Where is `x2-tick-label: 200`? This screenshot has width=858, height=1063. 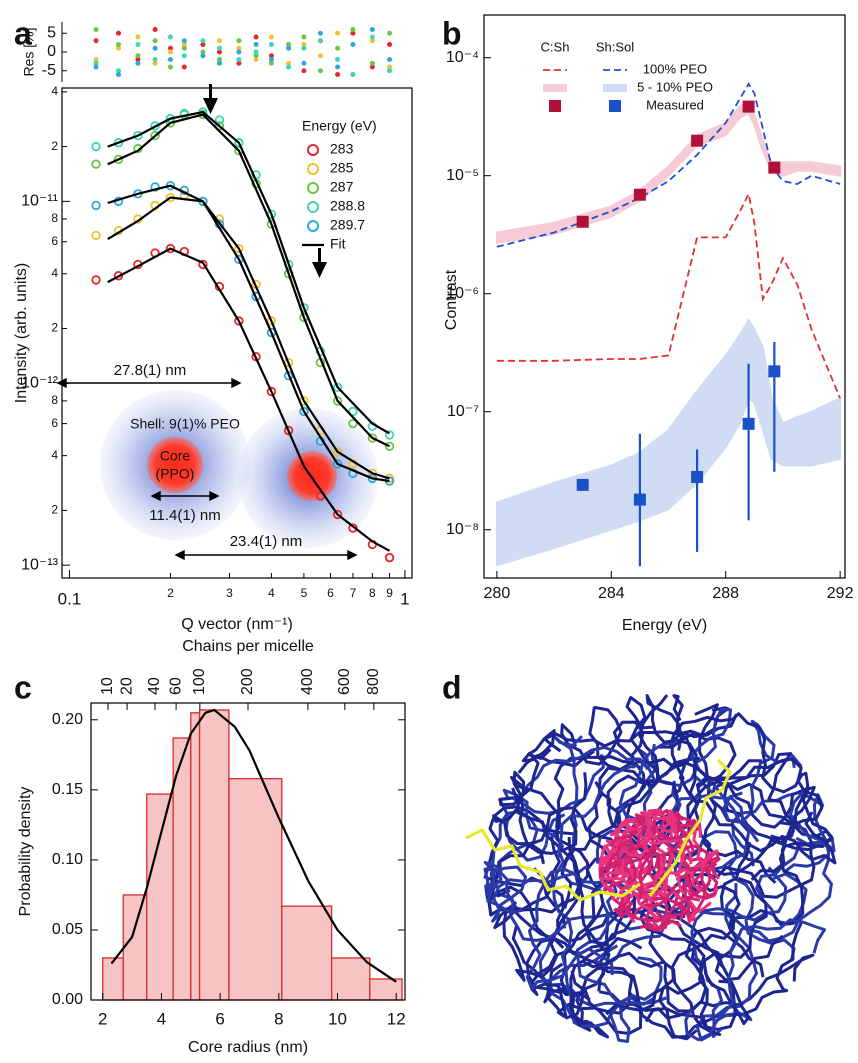
x2-tick-label: 200 is located at coordinates (247, 681).